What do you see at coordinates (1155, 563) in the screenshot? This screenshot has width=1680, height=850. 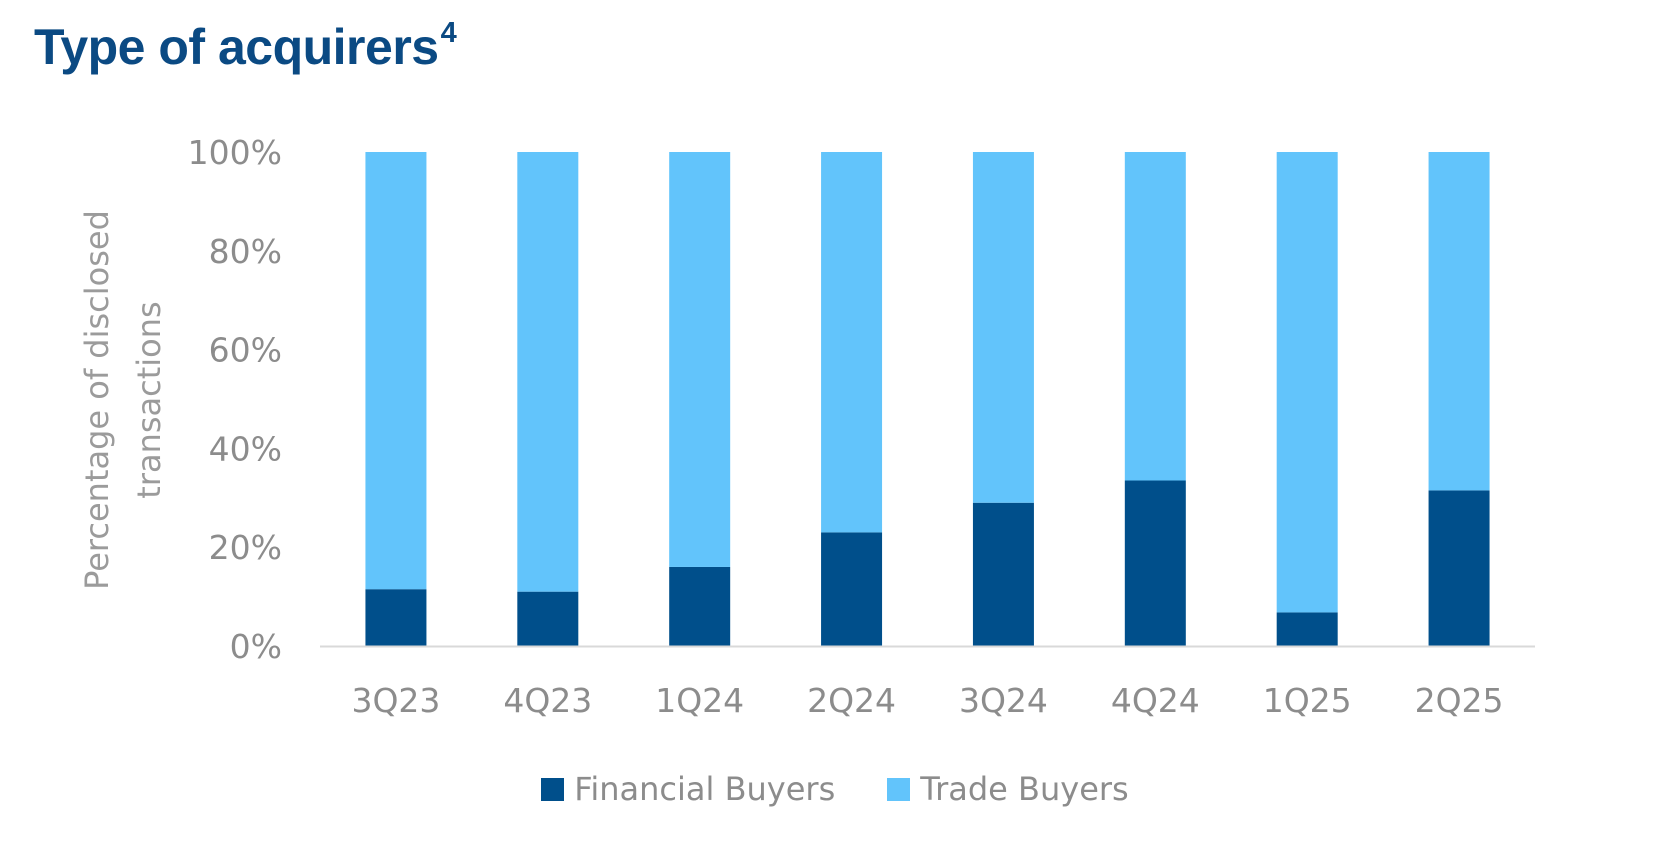 I see `bar-financial-buyers-4q24` at bounding box center [1155, 563].